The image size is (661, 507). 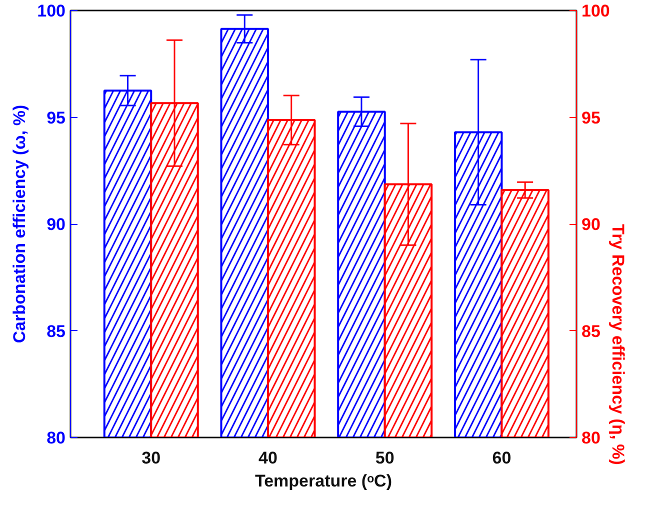 What do you see at coordinates (384, 458) in the screenshot?
I see `x-tick-label: 50` at bounding box center [384, 458].